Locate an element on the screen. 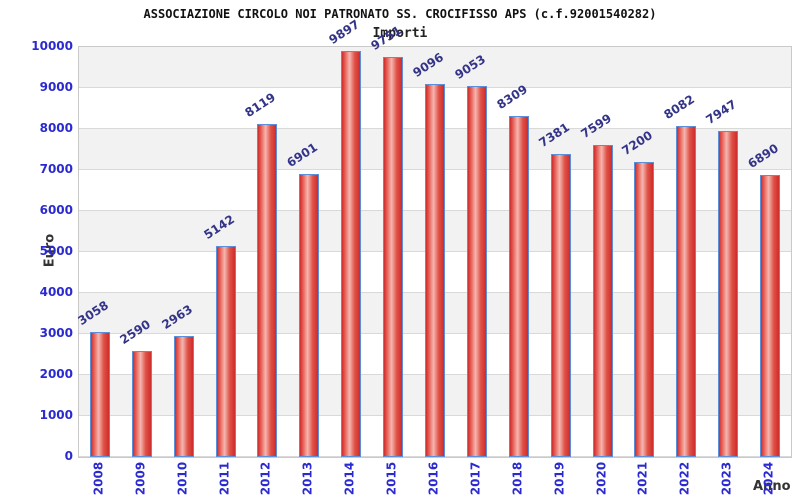 The image size is (800, 500). bar-value-label: 9096 is located at coordinates (428, 65).